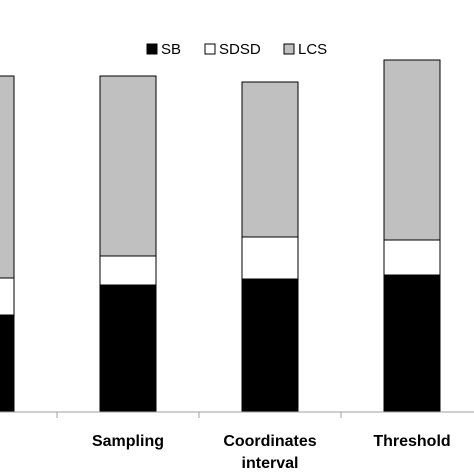 The image size is (474, 474). What do you see at coordinates (312, 49) in the screenshot?
I see `legend-label-lcs: LCS` at bounding box center [312, 49].